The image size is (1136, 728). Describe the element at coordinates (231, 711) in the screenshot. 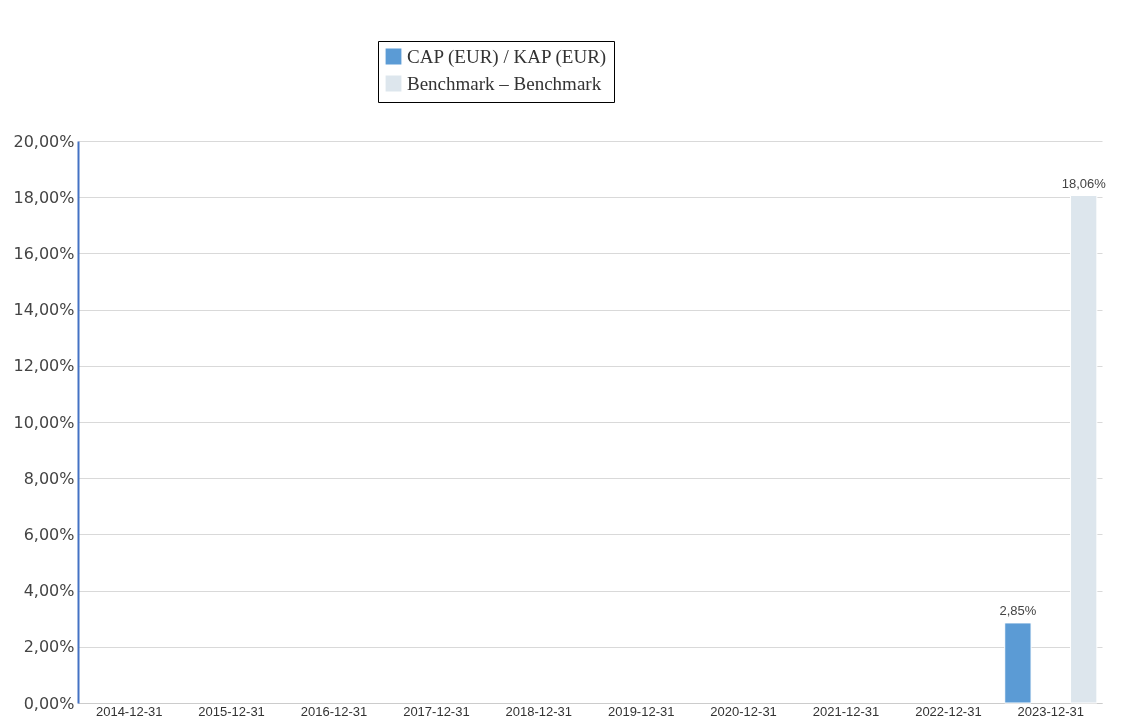

I see `x-tick-label: 2015-12-31` at that location.